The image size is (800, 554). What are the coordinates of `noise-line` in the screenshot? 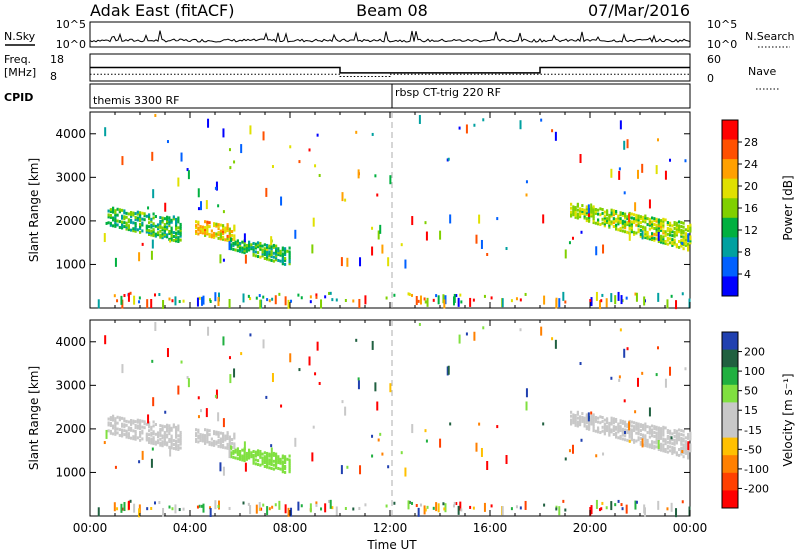 It's located at (390, 36).